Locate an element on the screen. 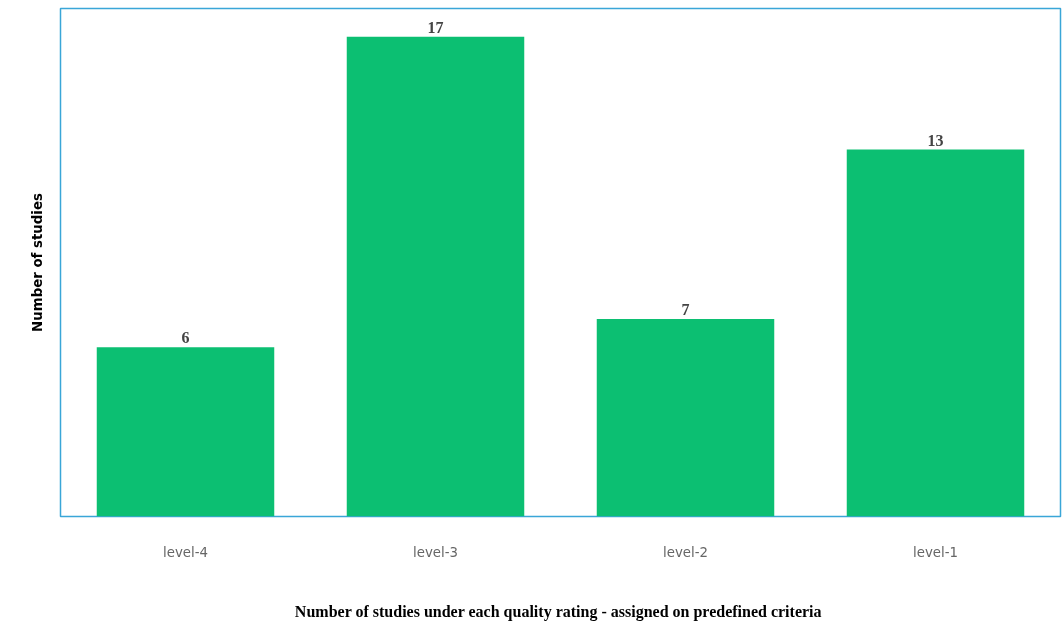  x-tick-label: level-3 is located at coordinates (435, 552).